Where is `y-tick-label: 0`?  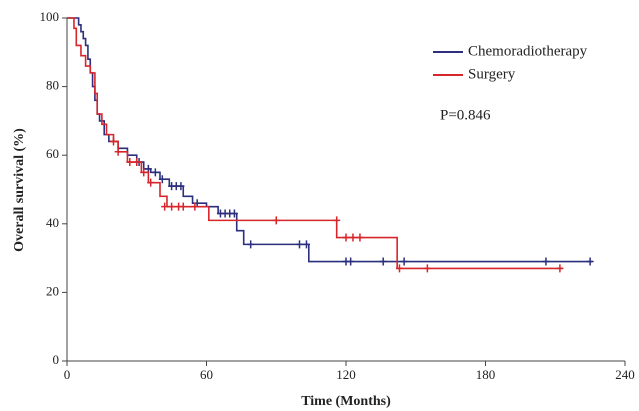
y-tick-label: 0 is located at coordinates (56, 359).